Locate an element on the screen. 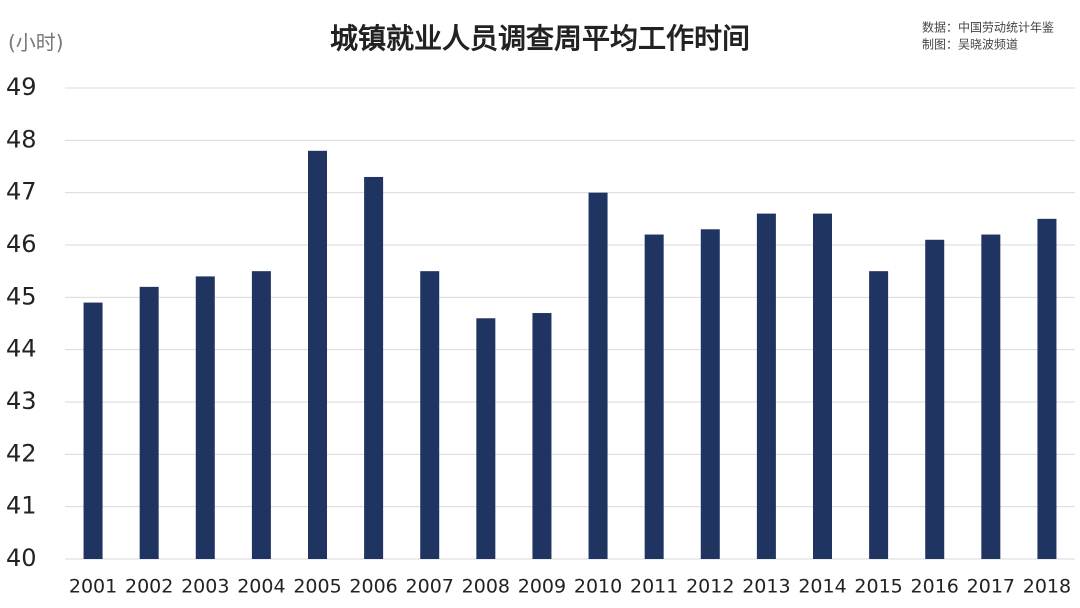 This screenshot has height=608, width=1080. y-tick-label: 45 is located at coordinates (21, 296).